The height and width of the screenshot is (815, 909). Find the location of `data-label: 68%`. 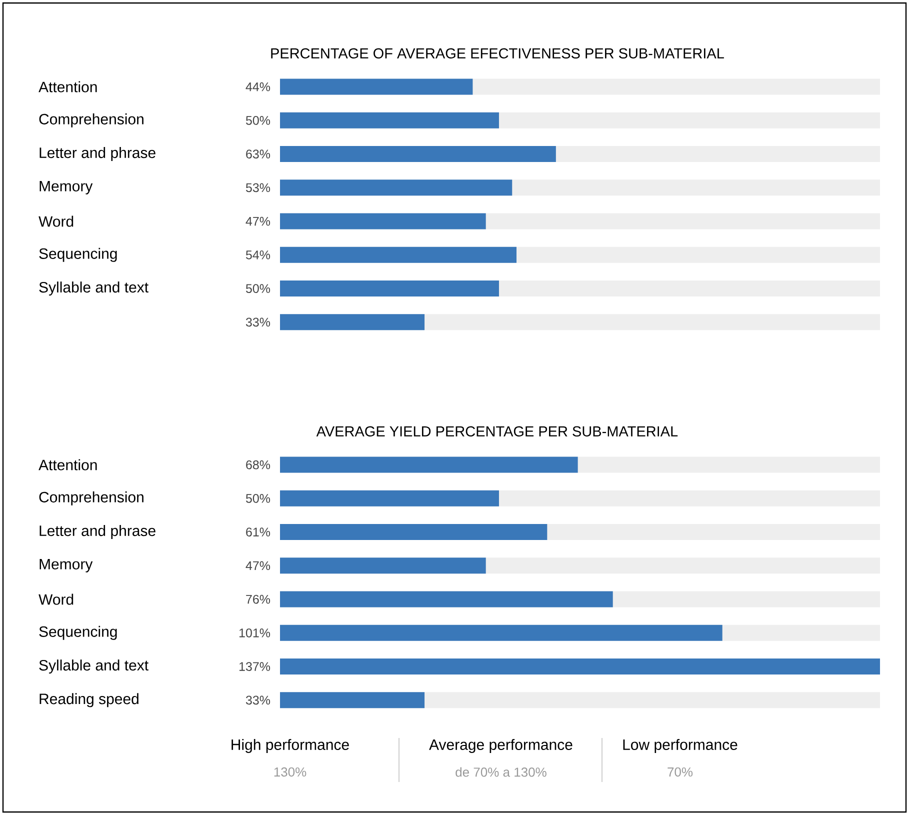

data-label: 68% is located at coordinates (258, 465).